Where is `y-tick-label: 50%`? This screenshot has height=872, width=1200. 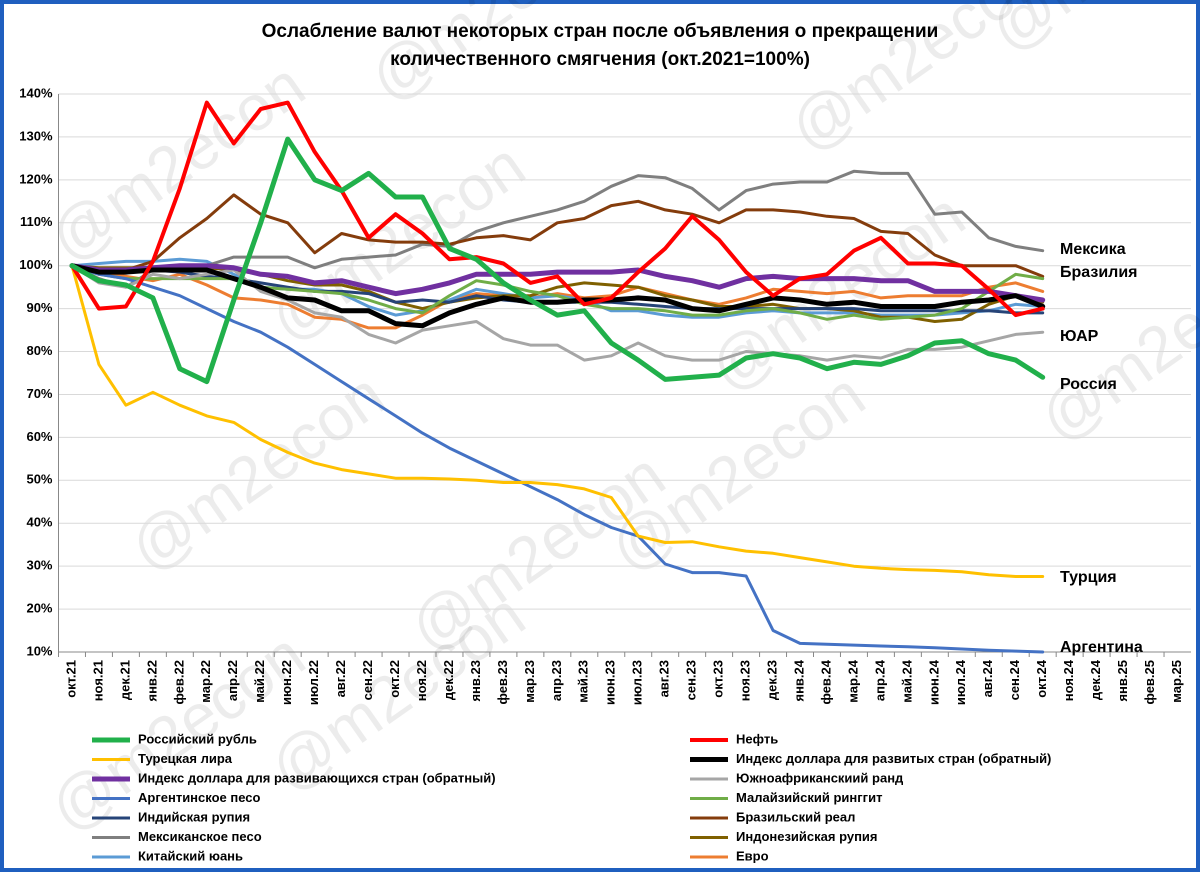 y-tick-label: 50% is located at coordinates (39, 479).